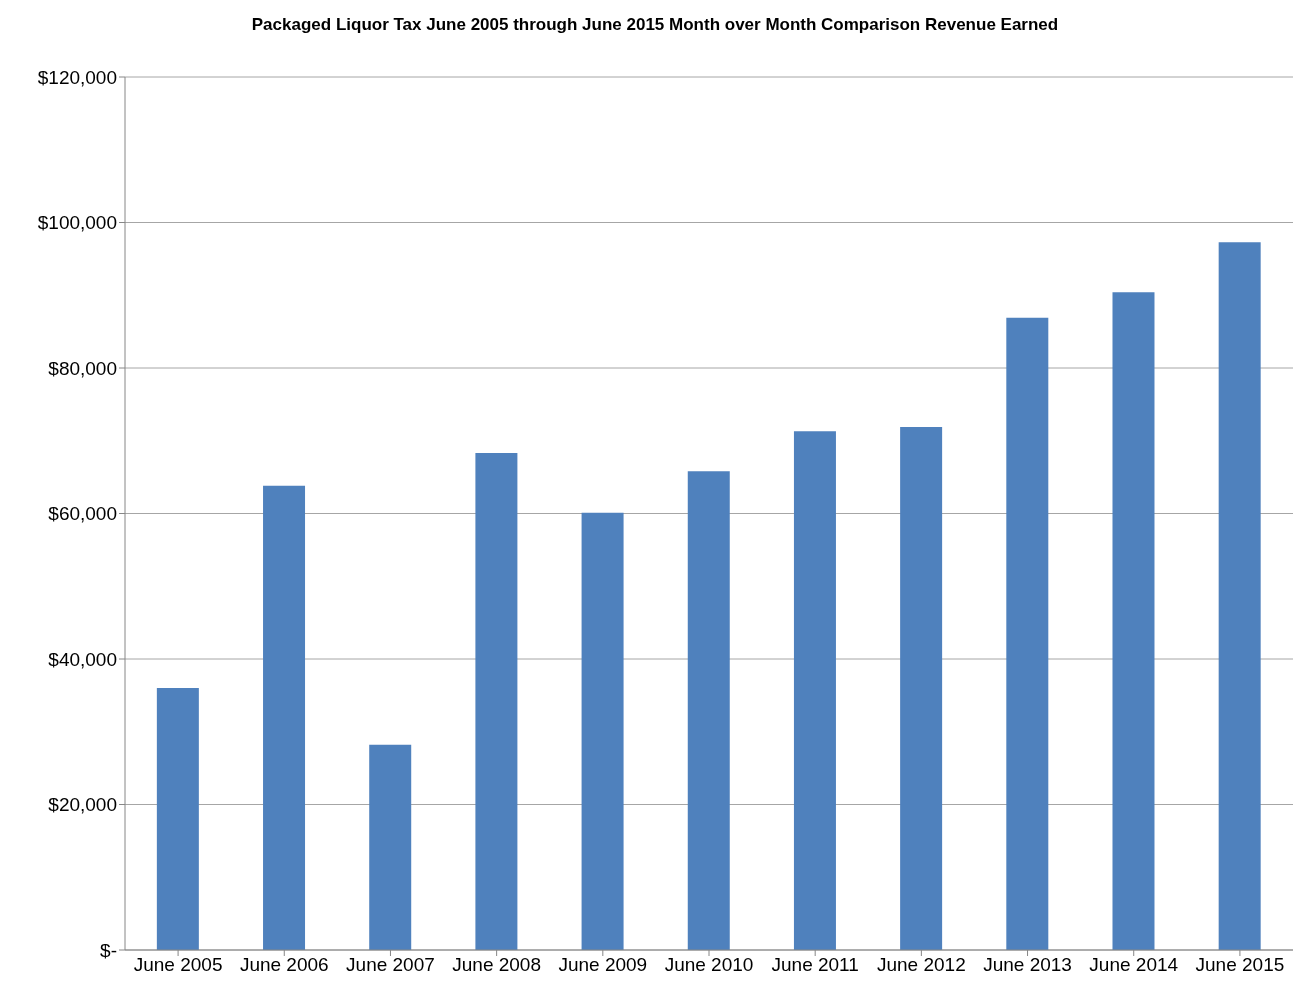 The image size is (1302, 988). What do you see at coordinates (82, 514) in the screenshot?
I see `y-tick-label: $60,000` at bounding box center [82, 514].